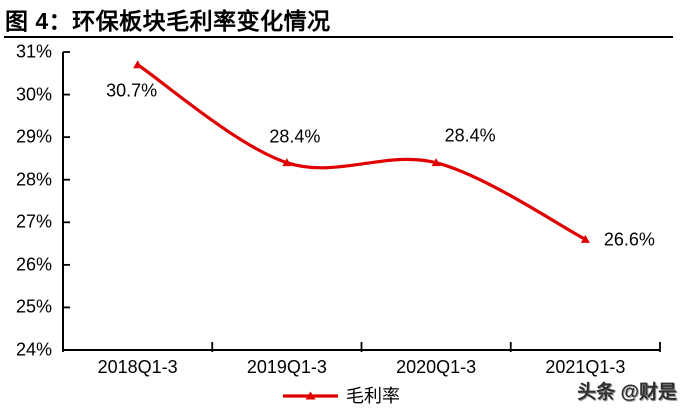  What do you see at coordinates (341, 395) in the screenshot?
I see `chart-legend: 毛利率` at bounding box center [341, 395].